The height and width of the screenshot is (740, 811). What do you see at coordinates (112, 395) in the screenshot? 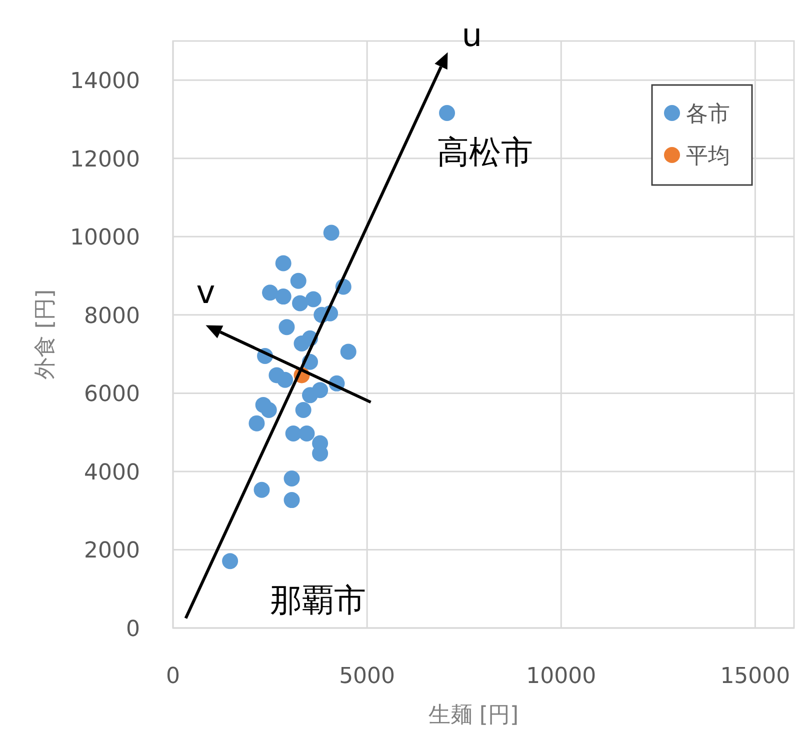
I see `y-tick-label: 6000` at bounding box center [112, 395].